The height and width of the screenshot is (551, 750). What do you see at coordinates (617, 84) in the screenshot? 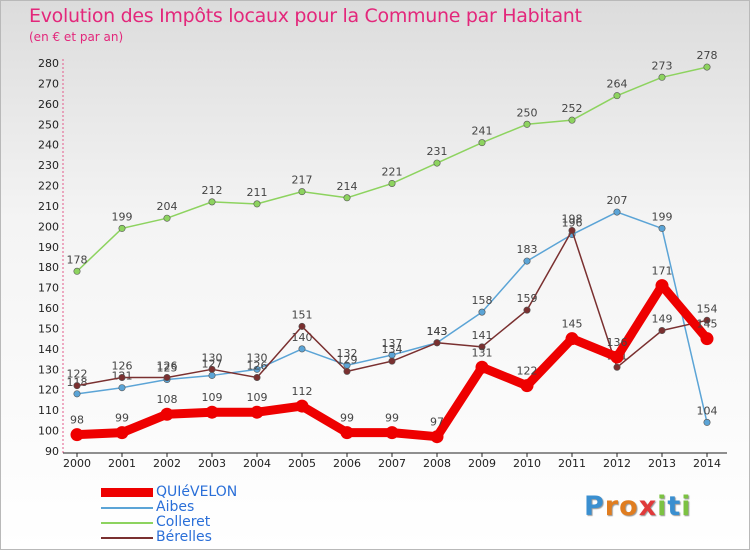
I see `data-label: 264` at bounding box center [617, 84].